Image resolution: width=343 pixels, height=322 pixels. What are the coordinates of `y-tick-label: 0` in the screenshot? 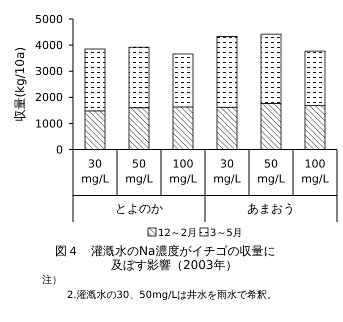 It's located at (59, 149).